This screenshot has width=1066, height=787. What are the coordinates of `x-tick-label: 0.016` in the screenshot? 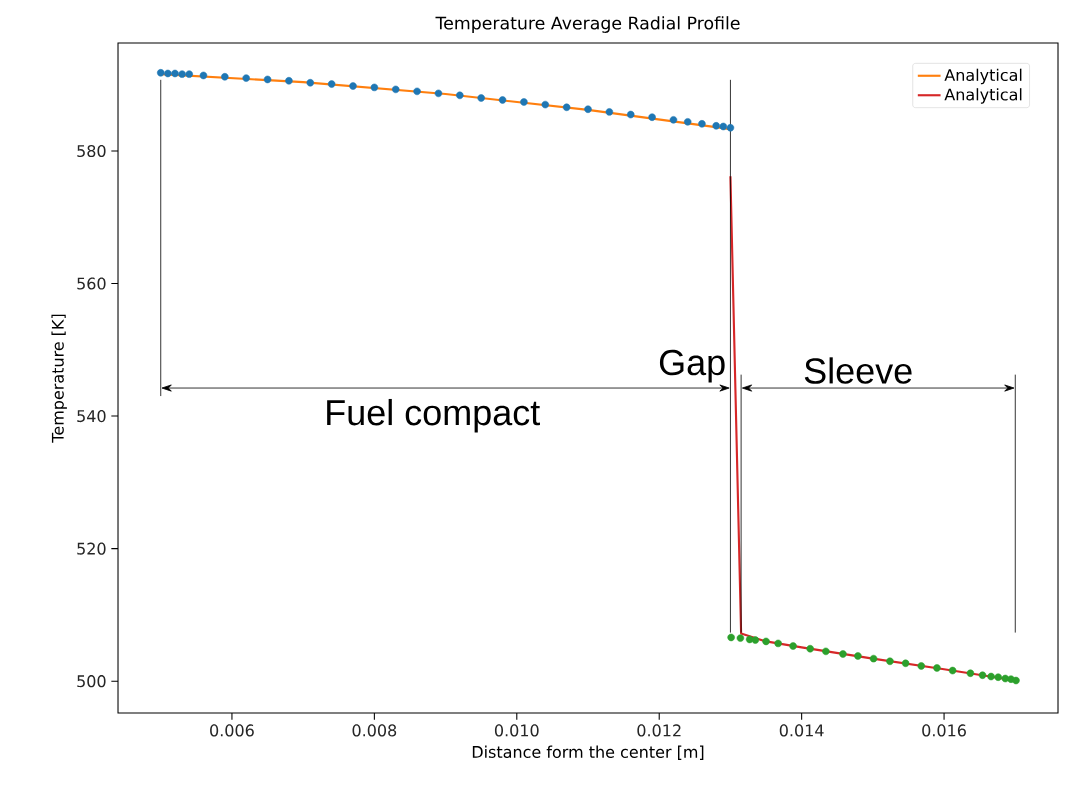 It's located at (944, 730).